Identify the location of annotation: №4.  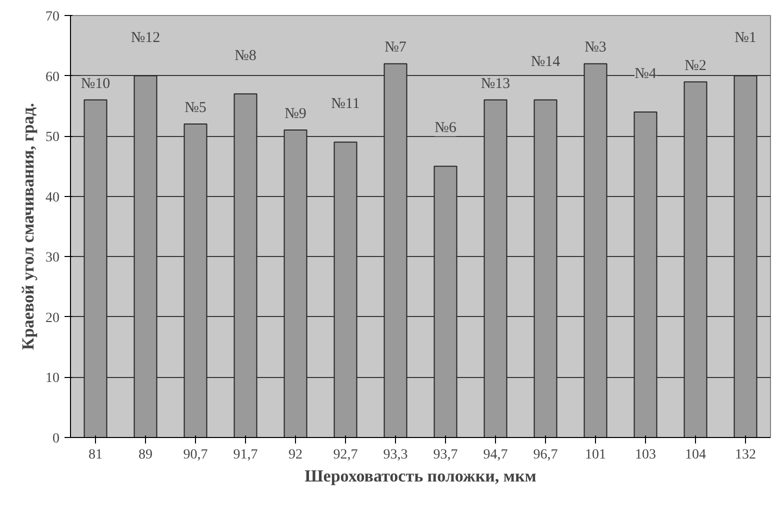
(645, 74).